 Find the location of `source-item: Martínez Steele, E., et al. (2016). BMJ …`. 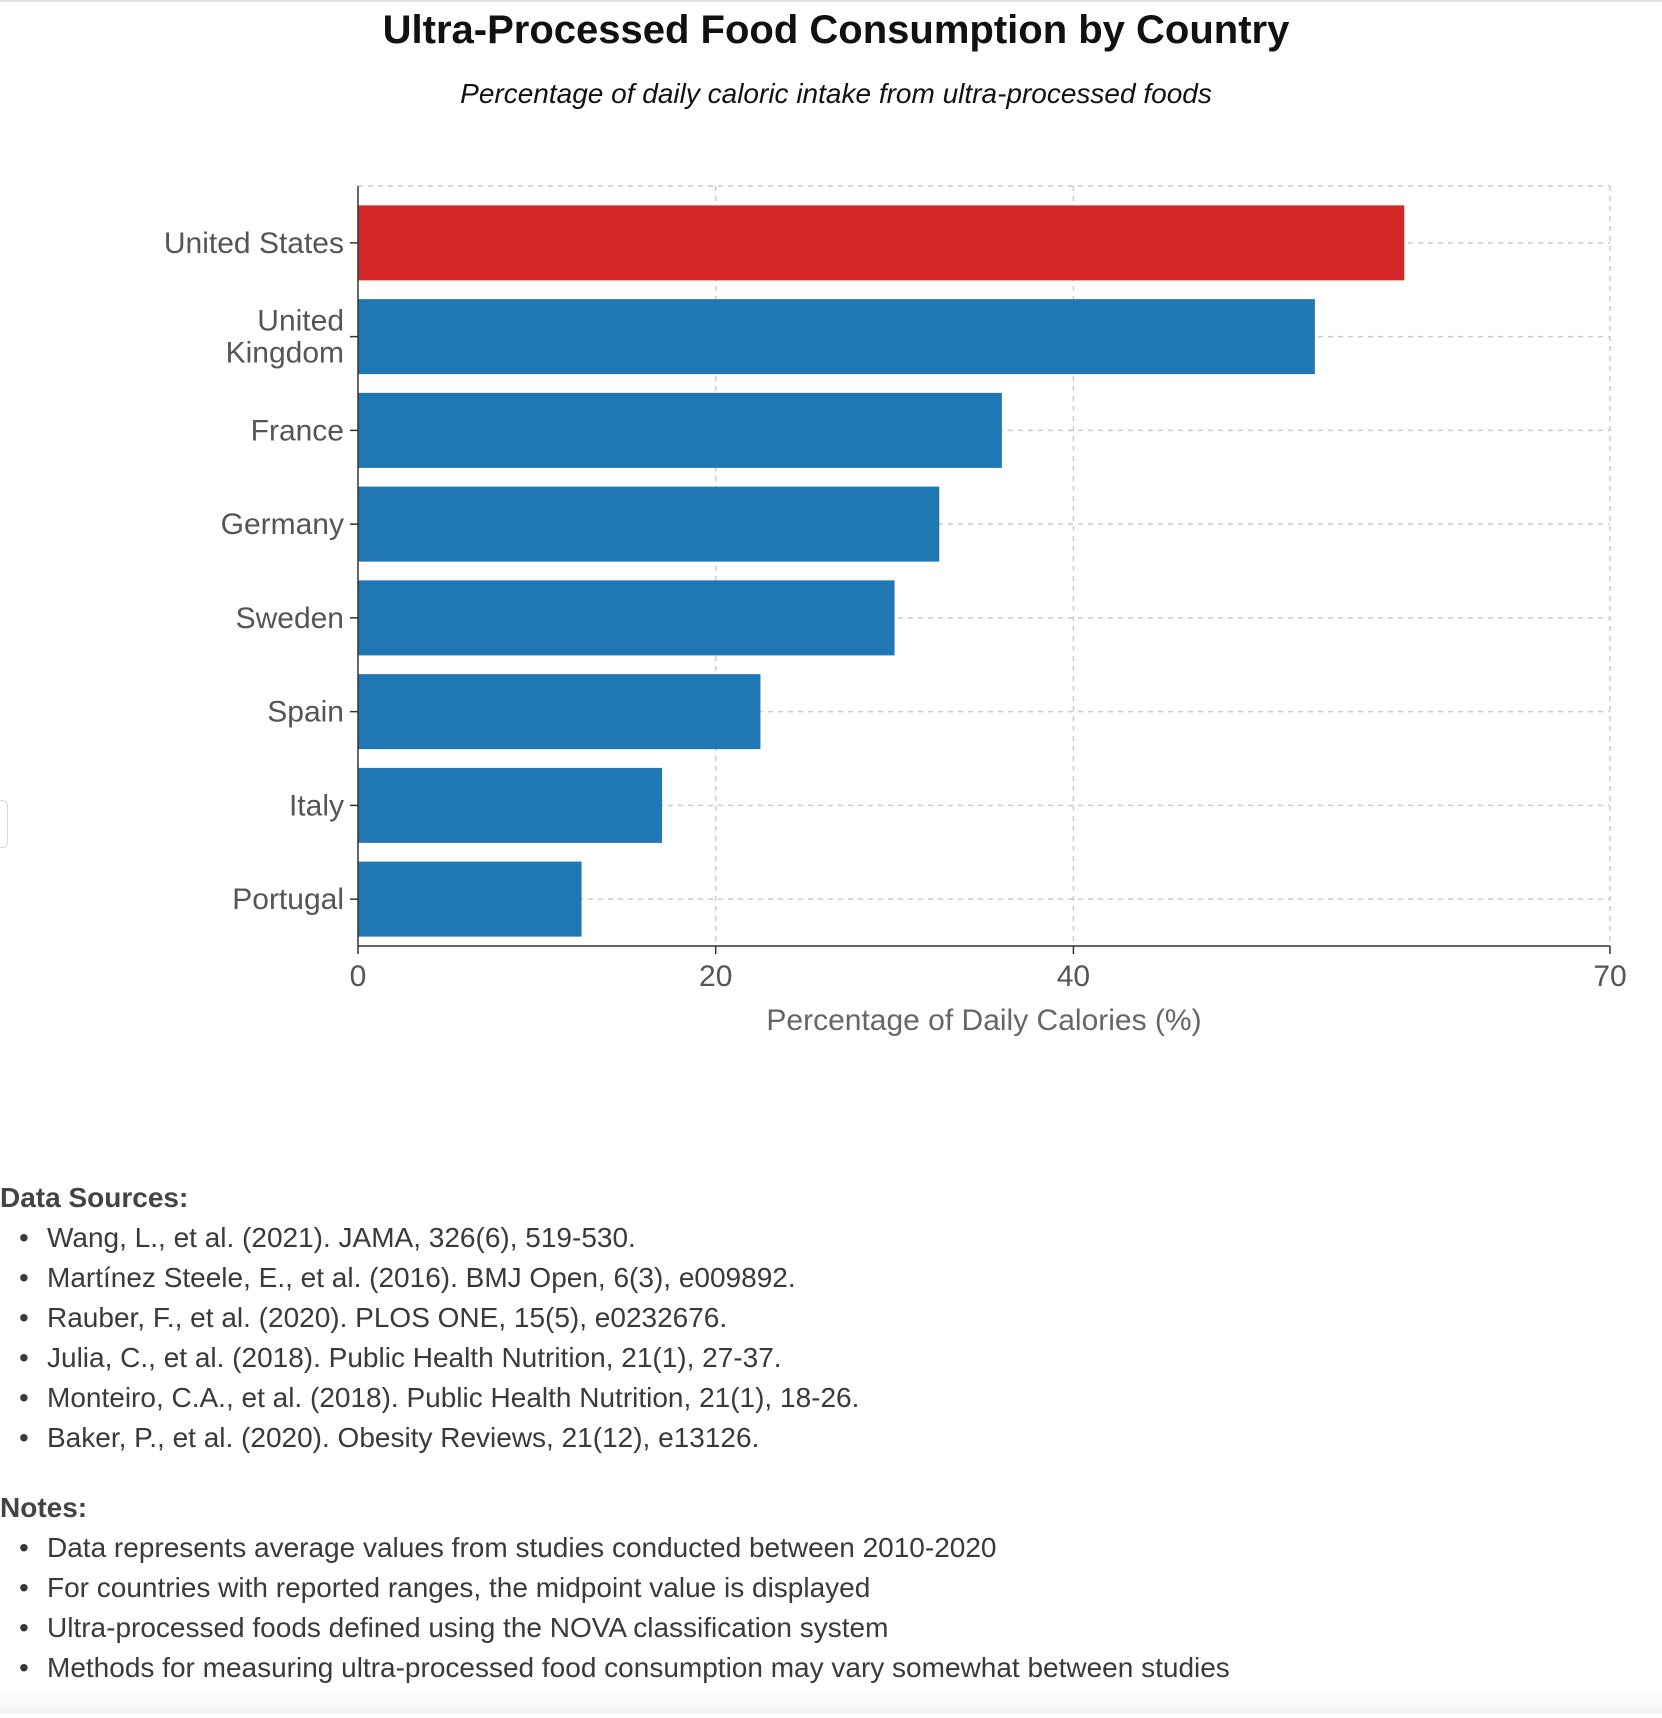

source-item: Martínez Steele, E., et al. (2016). BMJ … is located at coordinates (820, 1278).